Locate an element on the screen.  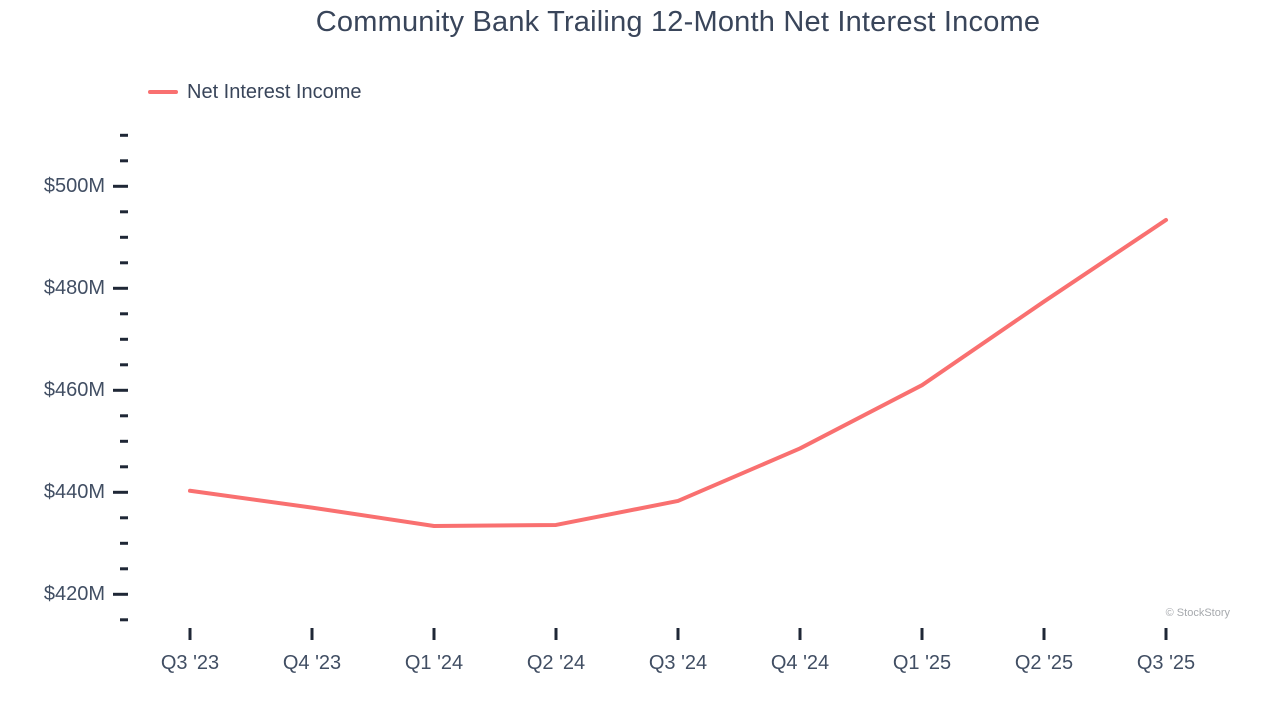
y-axis-label: $440M is located at coordinates (74, 492).